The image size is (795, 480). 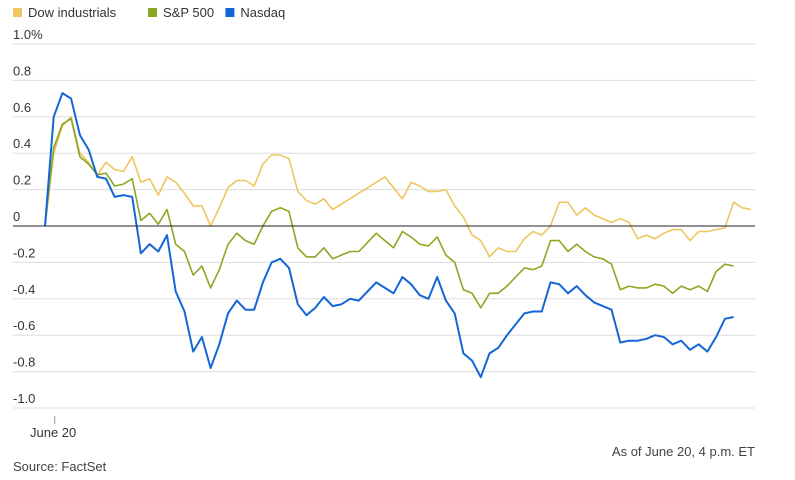 I want to click on y-tick-label: 0.4, so click(x=22, y=143).